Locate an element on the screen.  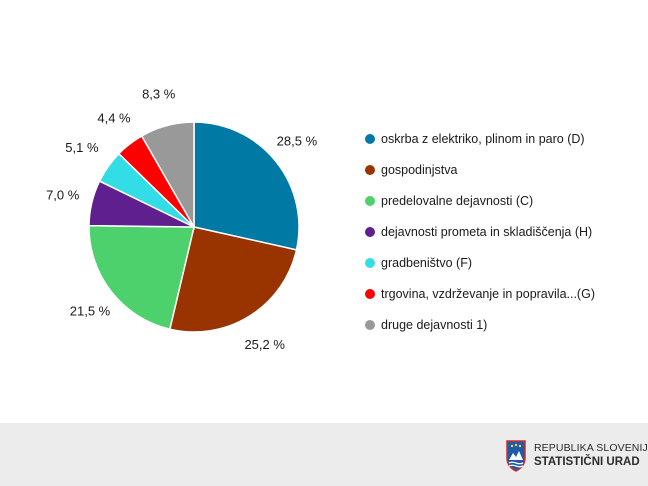
sors-logo: REPUBLIKA SLOVENIJA STATISTIČNI URAD is located at coordinates (576, 458).